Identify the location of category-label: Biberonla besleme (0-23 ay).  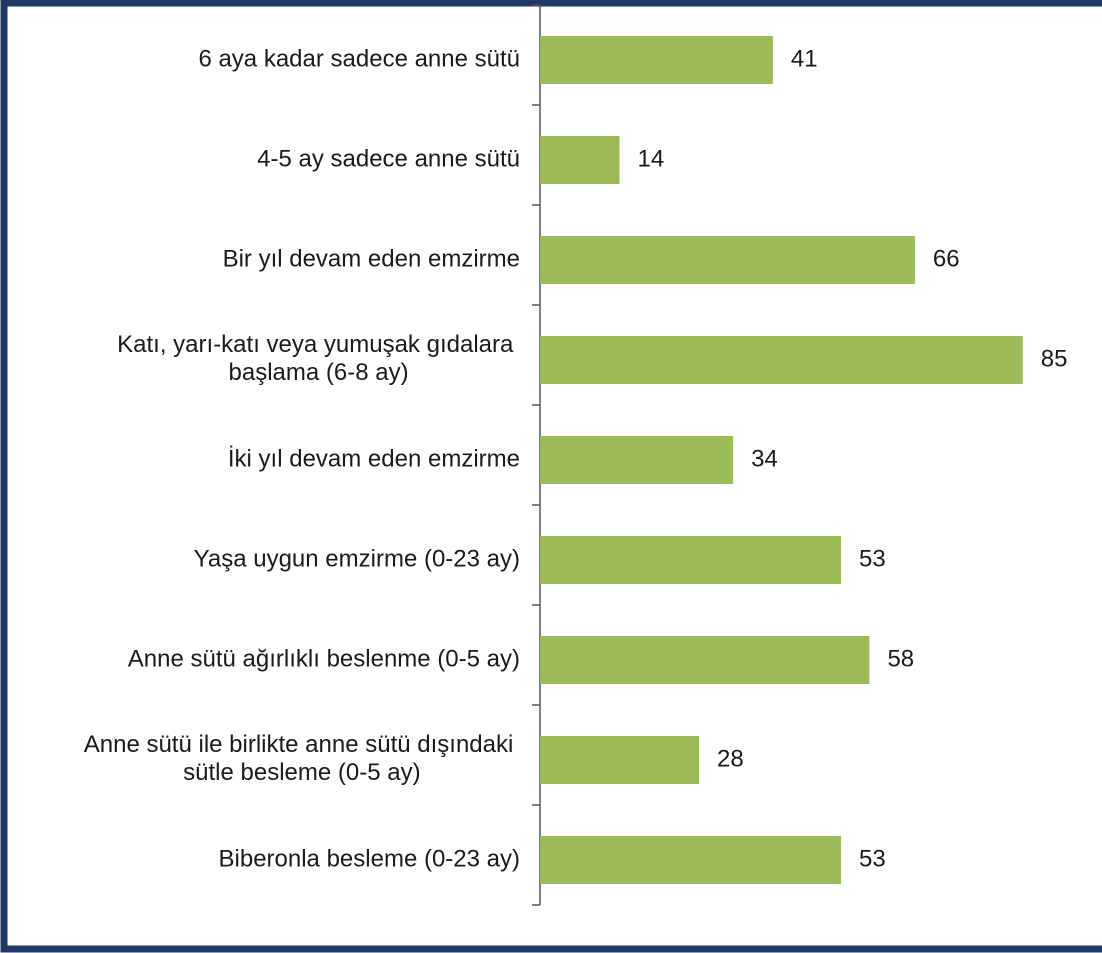
(370, 858).